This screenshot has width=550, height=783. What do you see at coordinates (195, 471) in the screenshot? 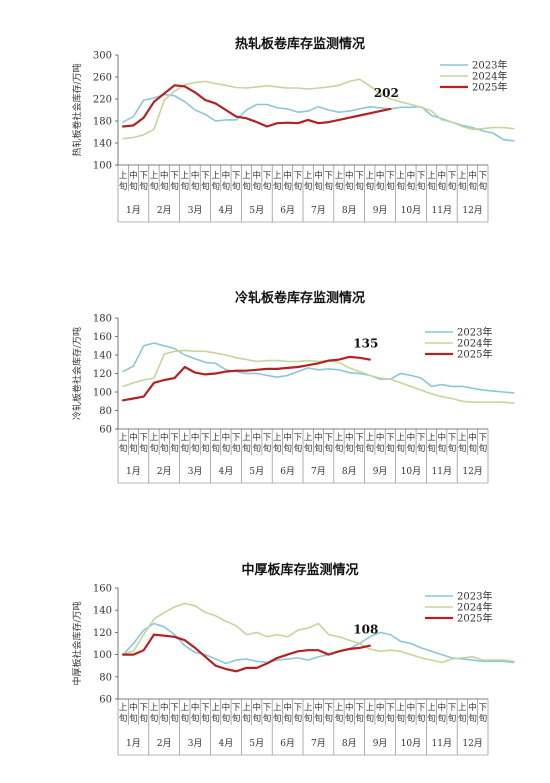
I see `x-month-label: 3月` at bounding box center [195, 471].